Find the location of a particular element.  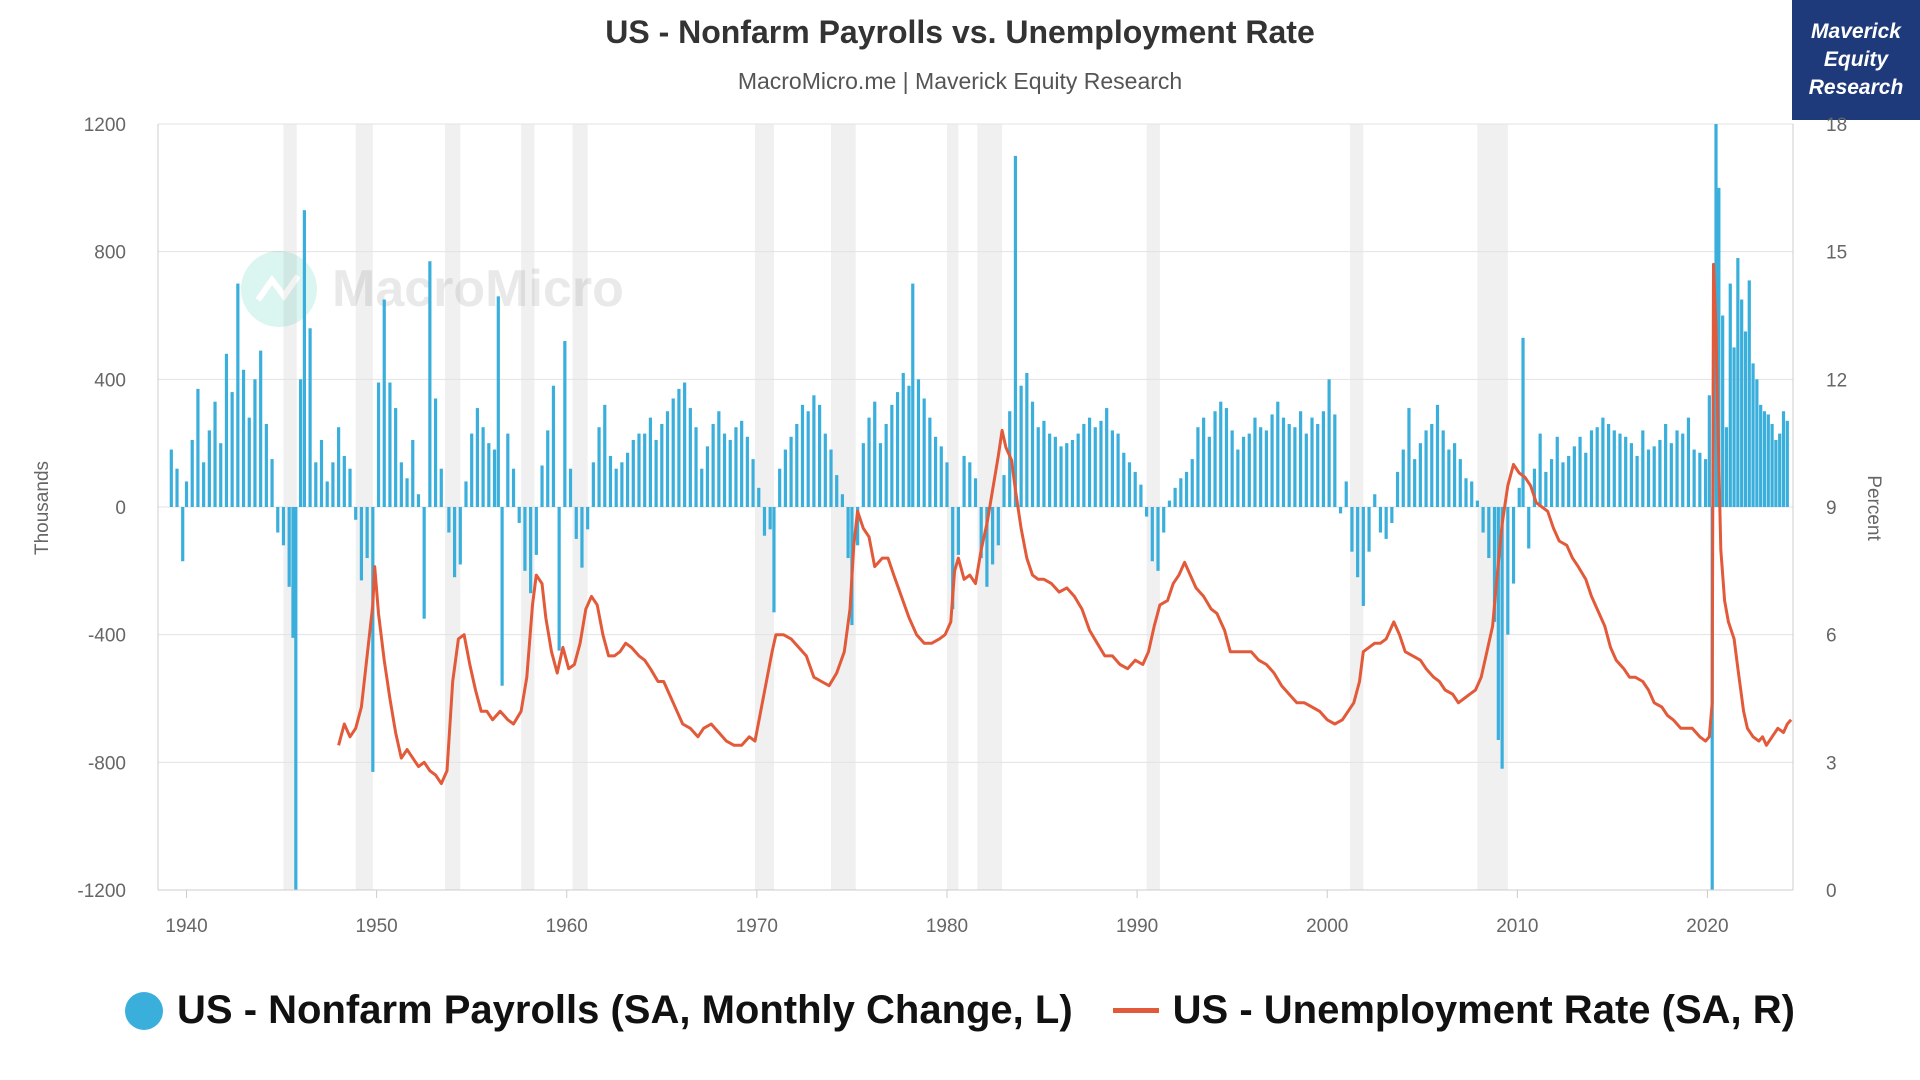

y-tick-label-left-5: -800 is located at coordinates (107, 763).